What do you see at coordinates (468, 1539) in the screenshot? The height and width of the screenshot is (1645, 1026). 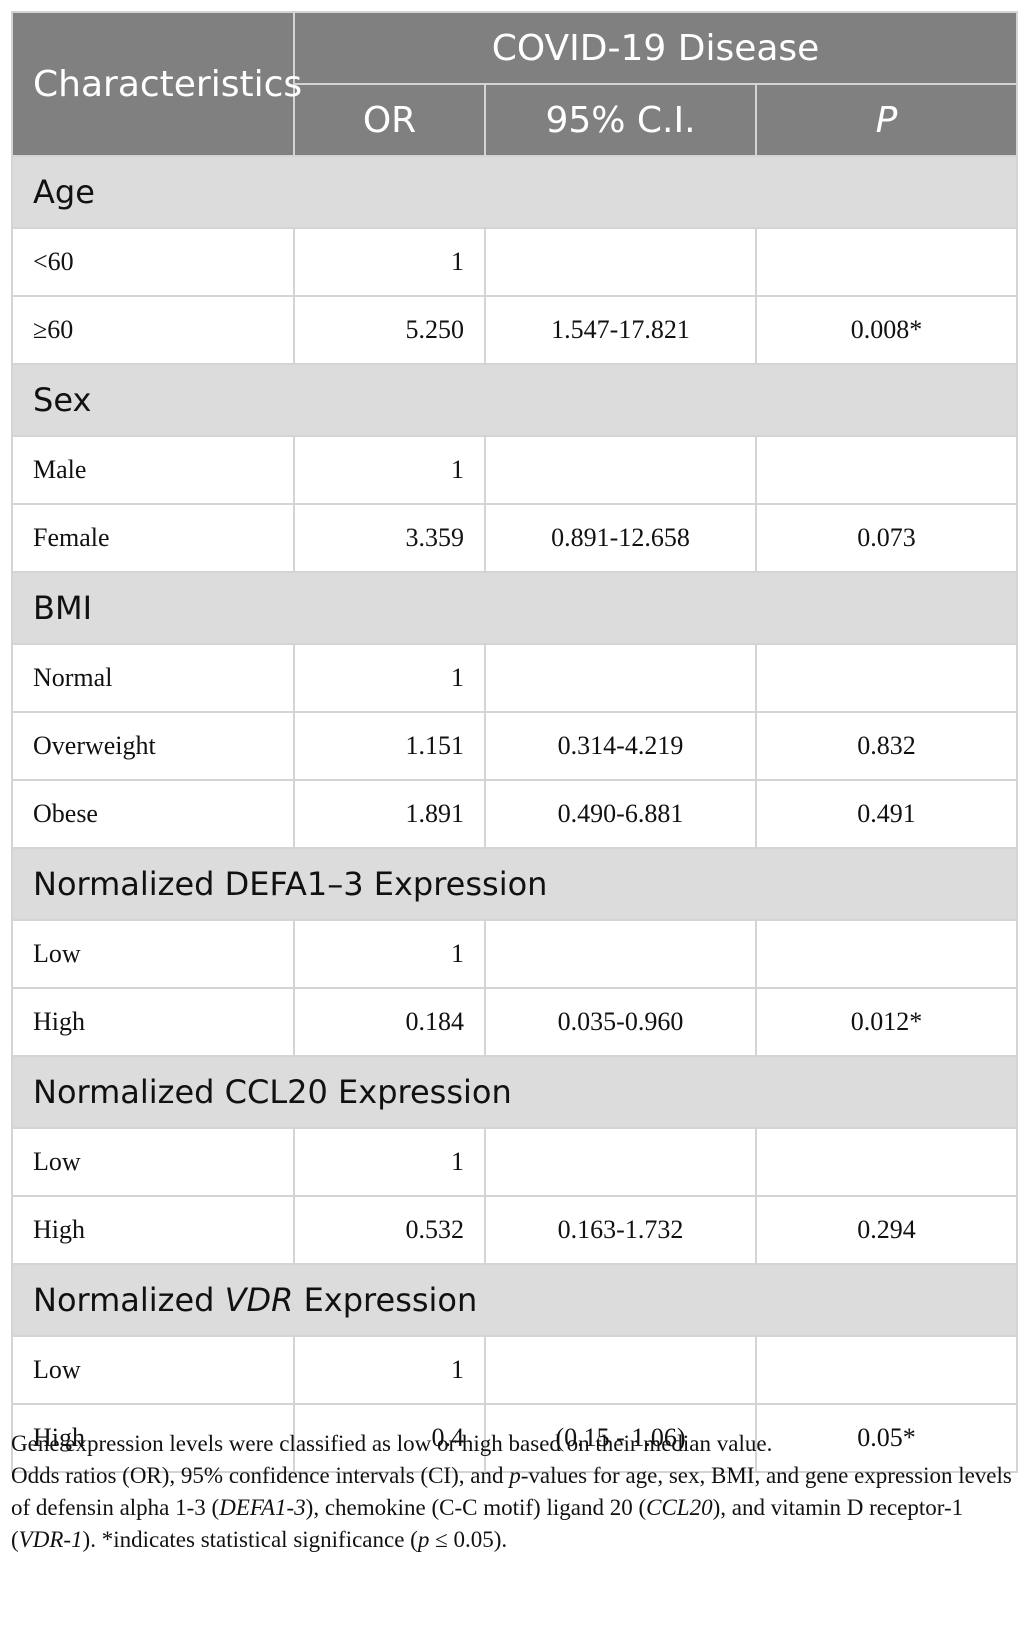 I see `footnote-part: ≤ 0.05).` at bounding box center [468, 1539].